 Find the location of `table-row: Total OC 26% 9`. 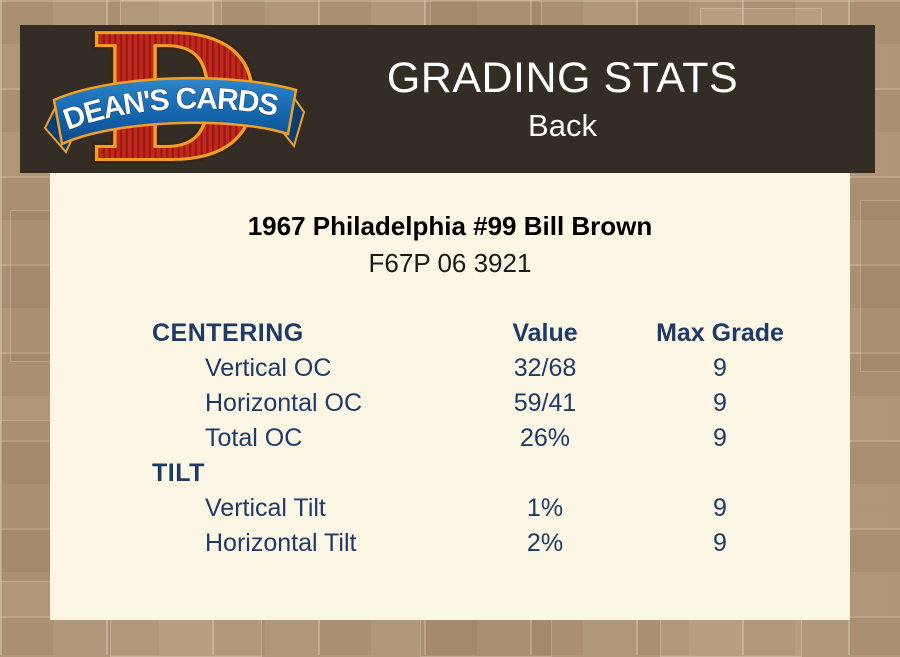

table-row: Total OC 26% 9 is located at coordinates (450, 438).